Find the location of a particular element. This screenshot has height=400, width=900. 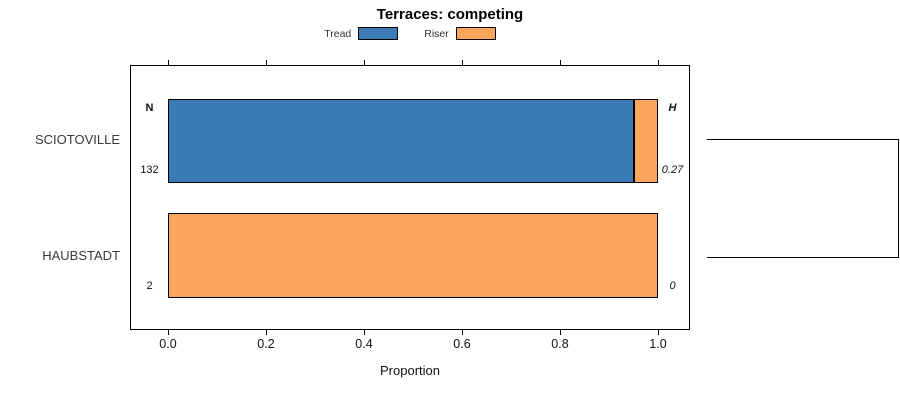

x-axis-tick-label: 1.0 is located at coordinates (658, 344).